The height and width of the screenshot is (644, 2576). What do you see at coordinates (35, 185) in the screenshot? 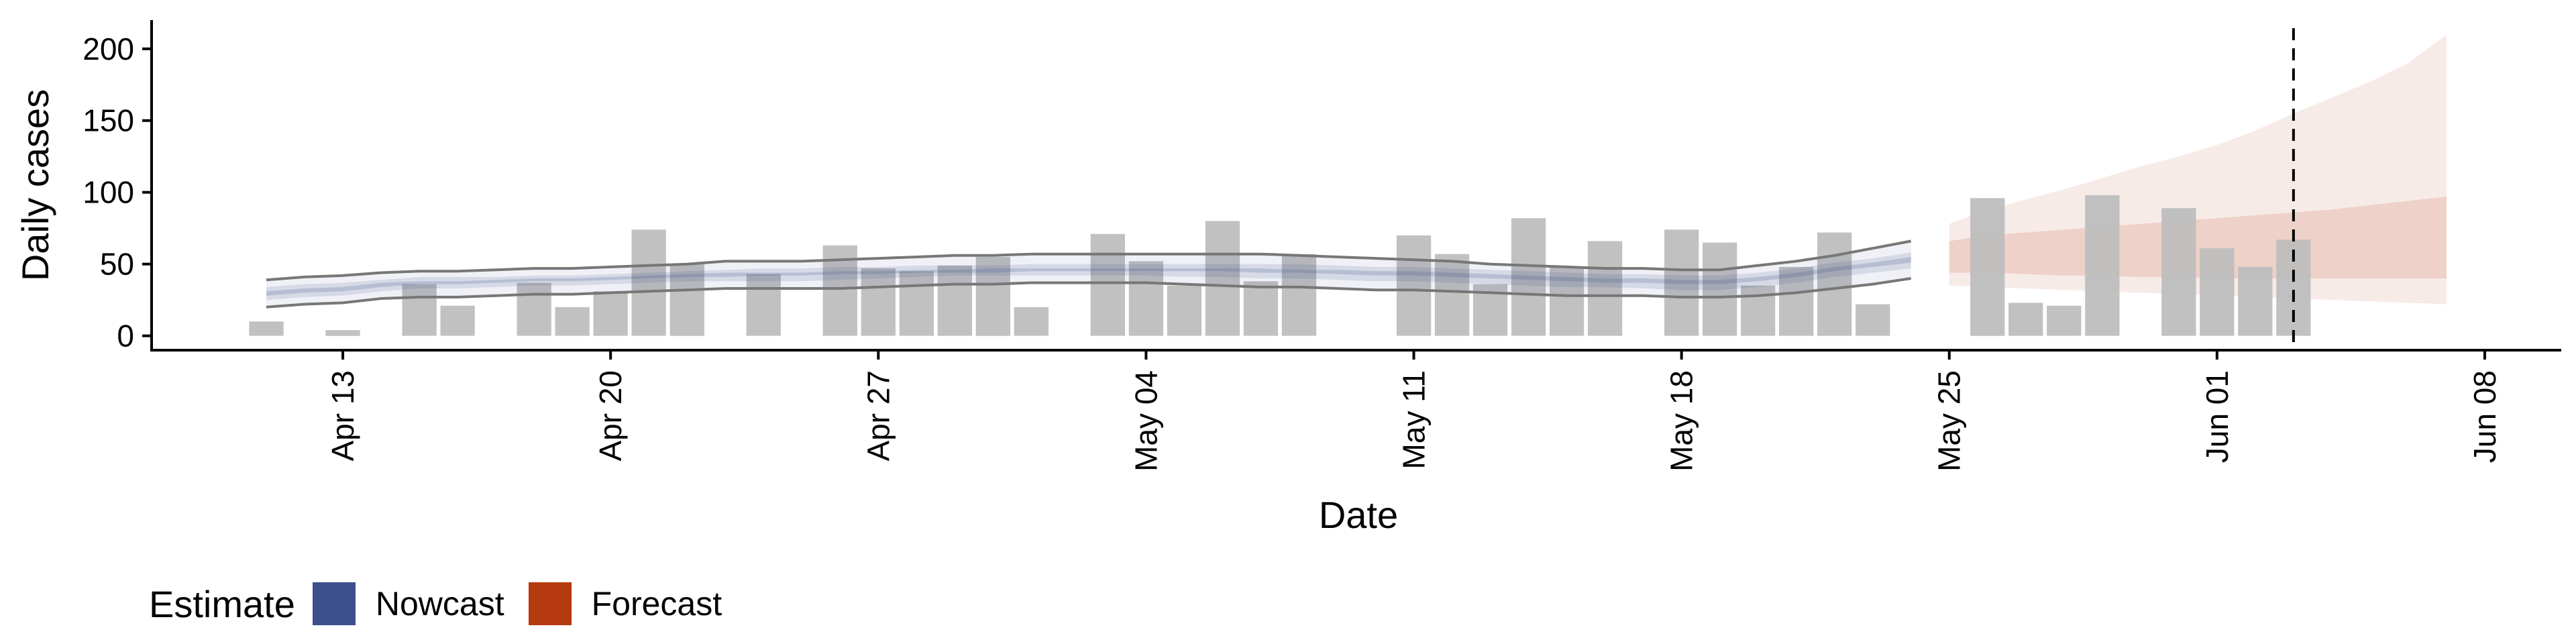
I see `y-axis-title: Daily cases` at bounding box center [35, 185].